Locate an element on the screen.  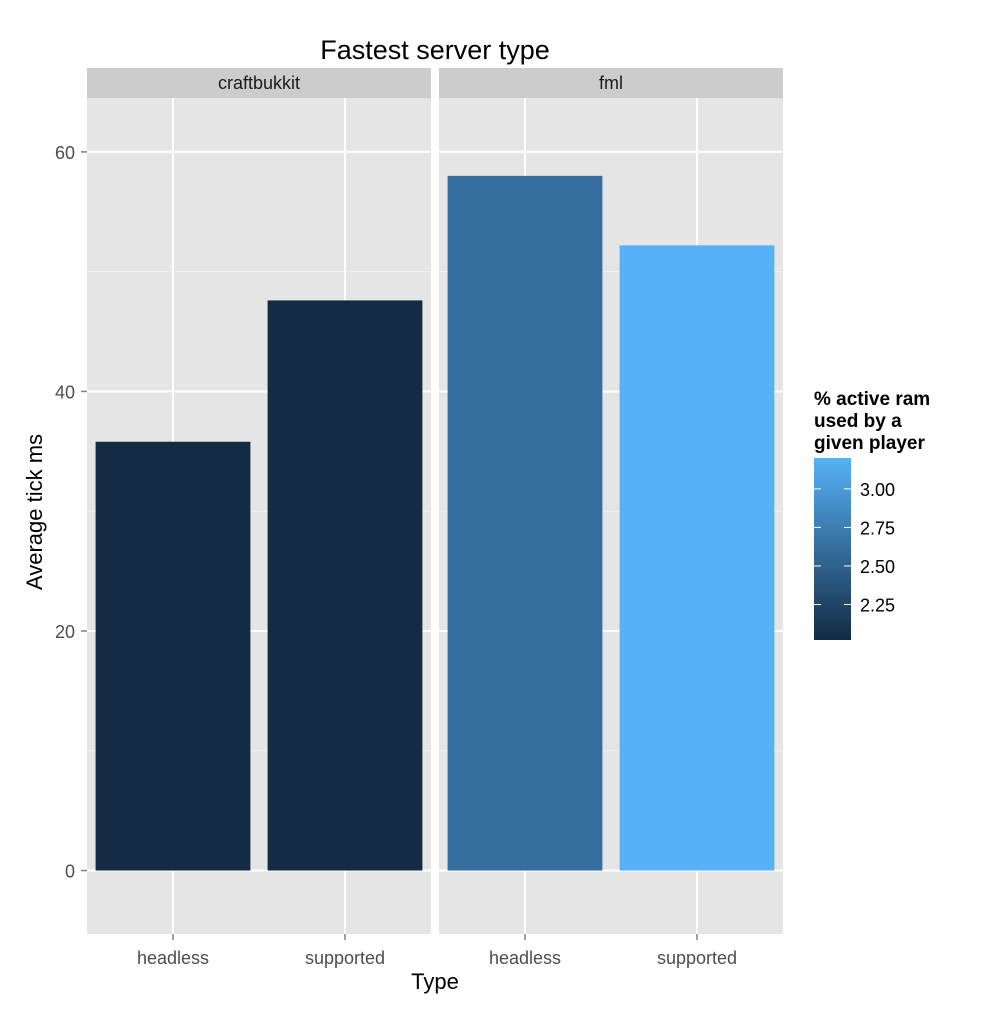
y-tick-label: 0 is located at coordinates (70, 872).